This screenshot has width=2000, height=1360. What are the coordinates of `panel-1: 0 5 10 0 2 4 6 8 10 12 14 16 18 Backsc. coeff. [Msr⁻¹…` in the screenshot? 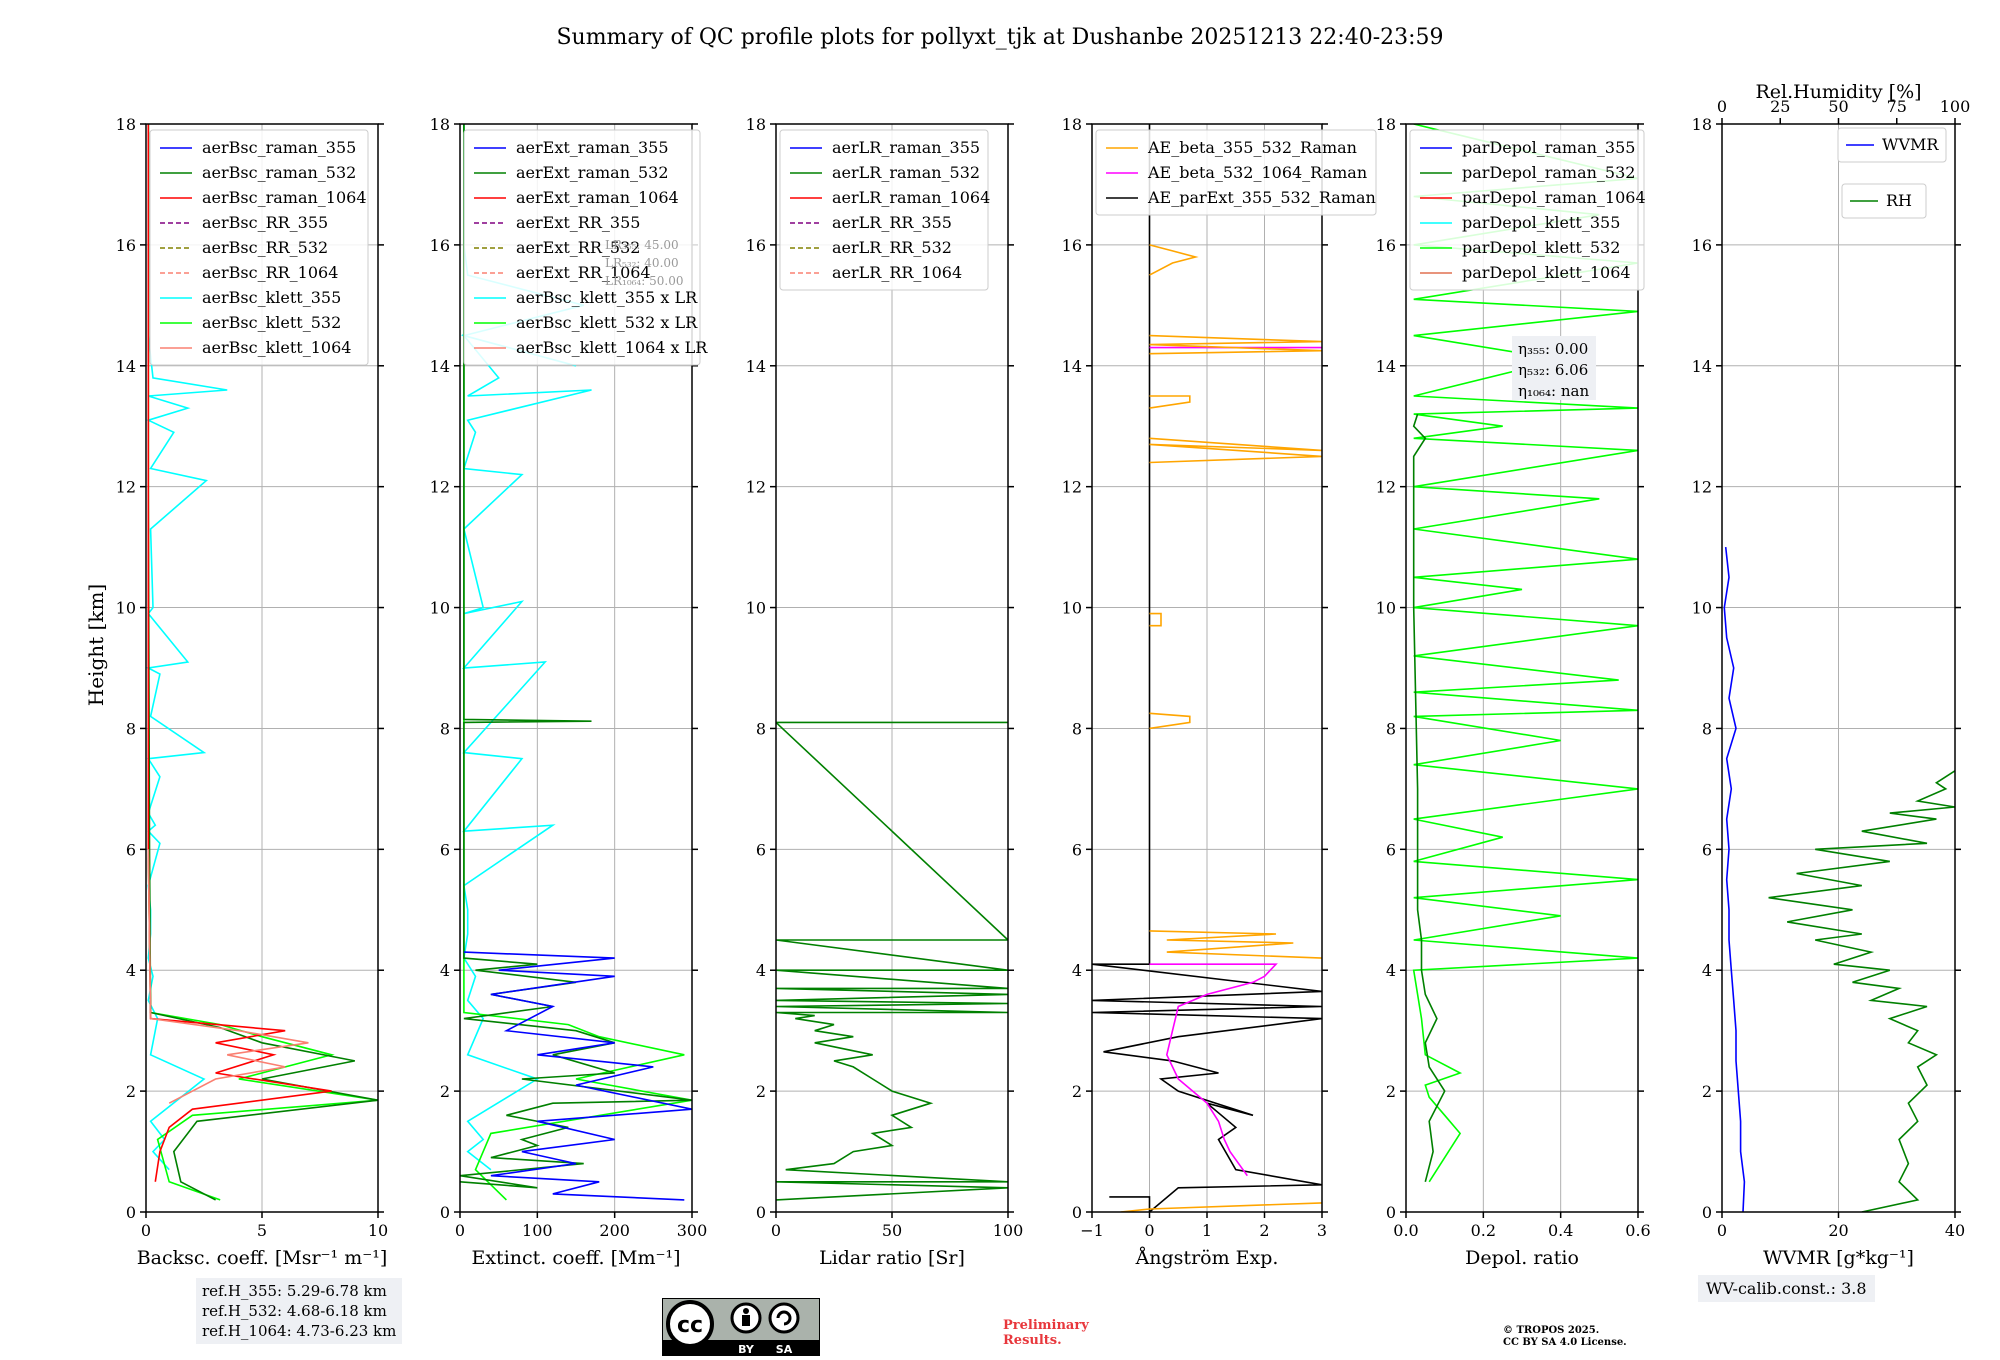 It's located at (252, 692).